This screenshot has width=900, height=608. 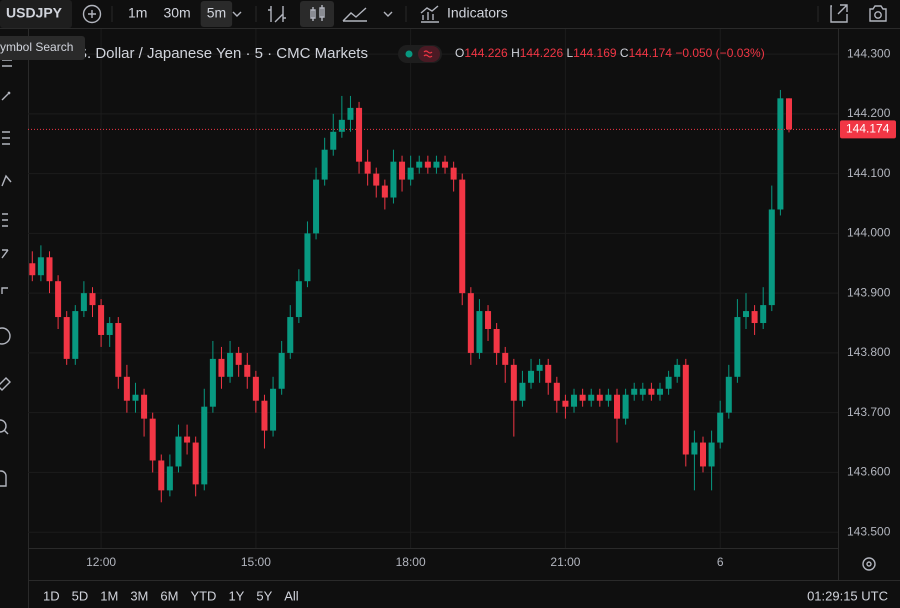 I want to click on interval-button: 1m, so click(x=137, y=13).